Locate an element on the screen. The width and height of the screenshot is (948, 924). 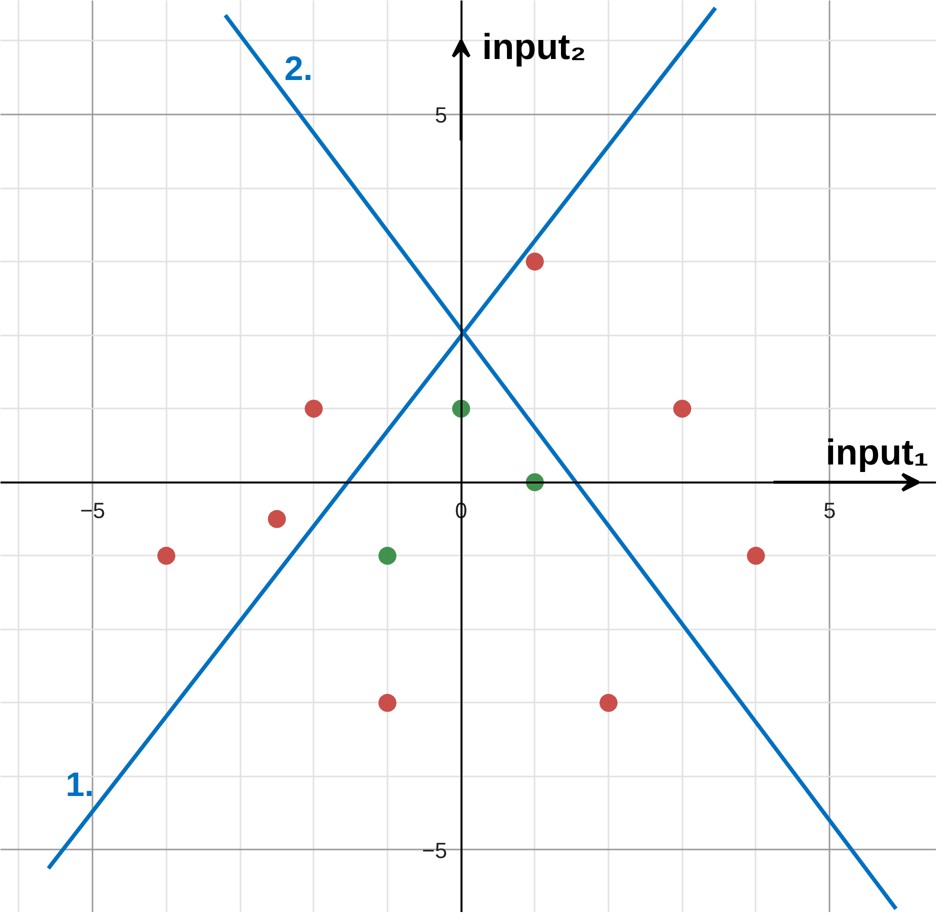
series-label: 1. is located at coordinates (80, 785).